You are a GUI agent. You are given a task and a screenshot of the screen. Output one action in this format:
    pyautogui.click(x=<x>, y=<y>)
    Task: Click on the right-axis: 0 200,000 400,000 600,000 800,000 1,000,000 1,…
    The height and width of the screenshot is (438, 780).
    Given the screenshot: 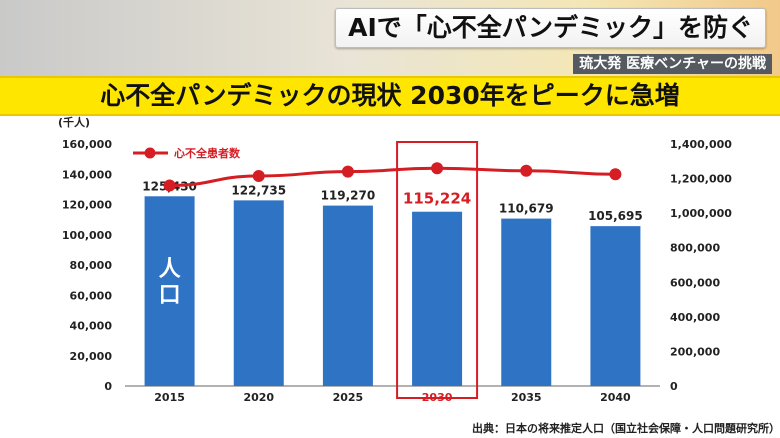 What is the action you would take?
    pyautogui.click(x=701, y=265)
    